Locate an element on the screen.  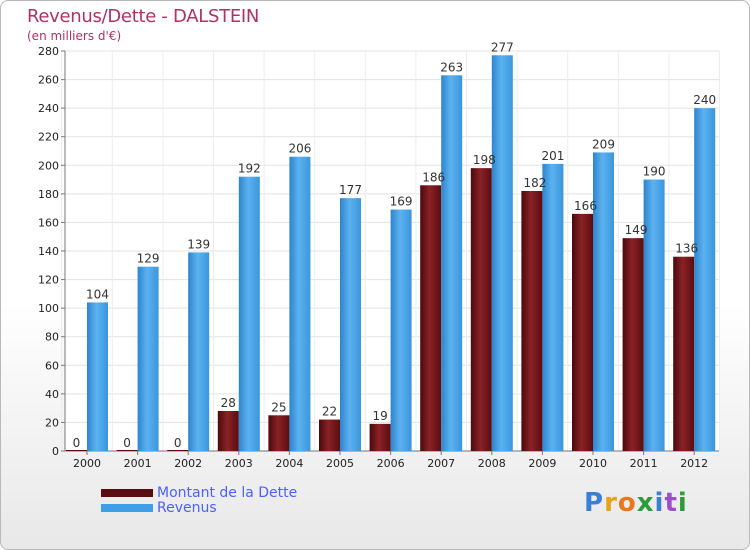
x-tick-label: 2006 is located at coordinates (391, 463).